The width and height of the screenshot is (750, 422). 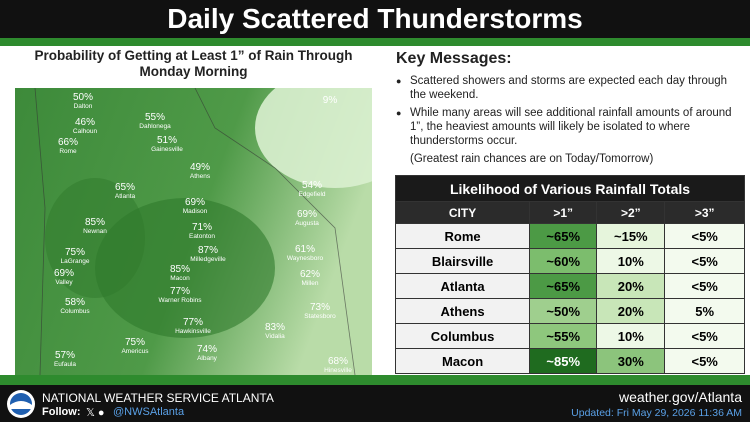 I want to click on title-row: Likelihood of Various Rainfall Totals, so click(x=570, y=188).